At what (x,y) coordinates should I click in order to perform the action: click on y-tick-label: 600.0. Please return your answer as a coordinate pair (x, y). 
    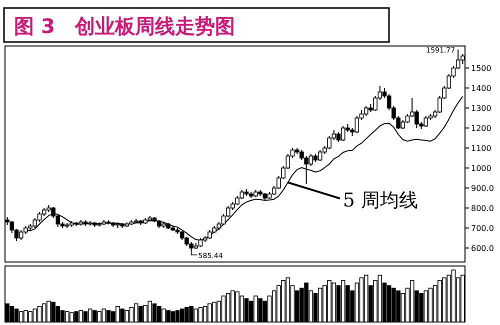
    Looking at the image, I should click on (482, 248).